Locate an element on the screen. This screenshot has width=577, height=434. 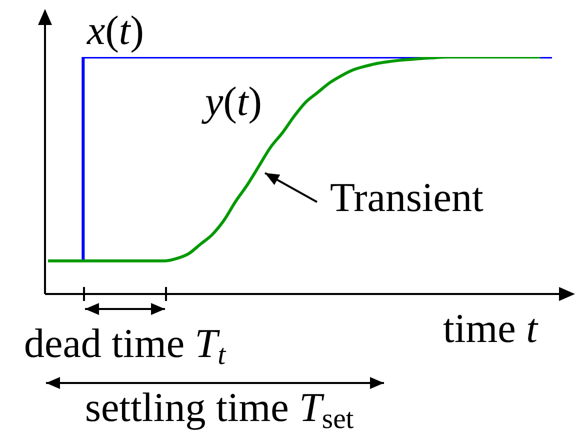
text: dead time T$_{t}$ is located at coordinates (125, 346).